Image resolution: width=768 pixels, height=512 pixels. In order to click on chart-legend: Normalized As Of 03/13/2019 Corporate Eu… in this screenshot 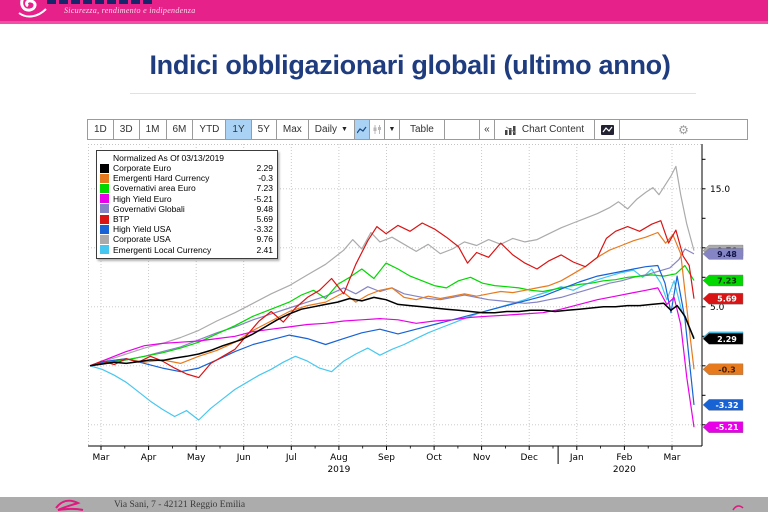, I will do `click(187, 204)`.